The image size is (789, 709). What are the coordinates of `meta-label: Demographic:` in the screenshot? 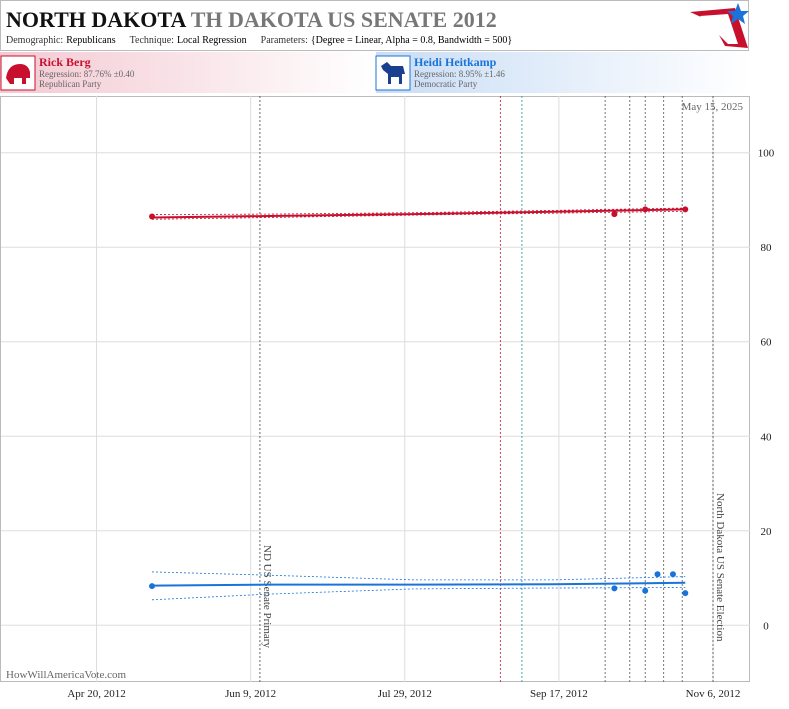 It's located at (34, 40).